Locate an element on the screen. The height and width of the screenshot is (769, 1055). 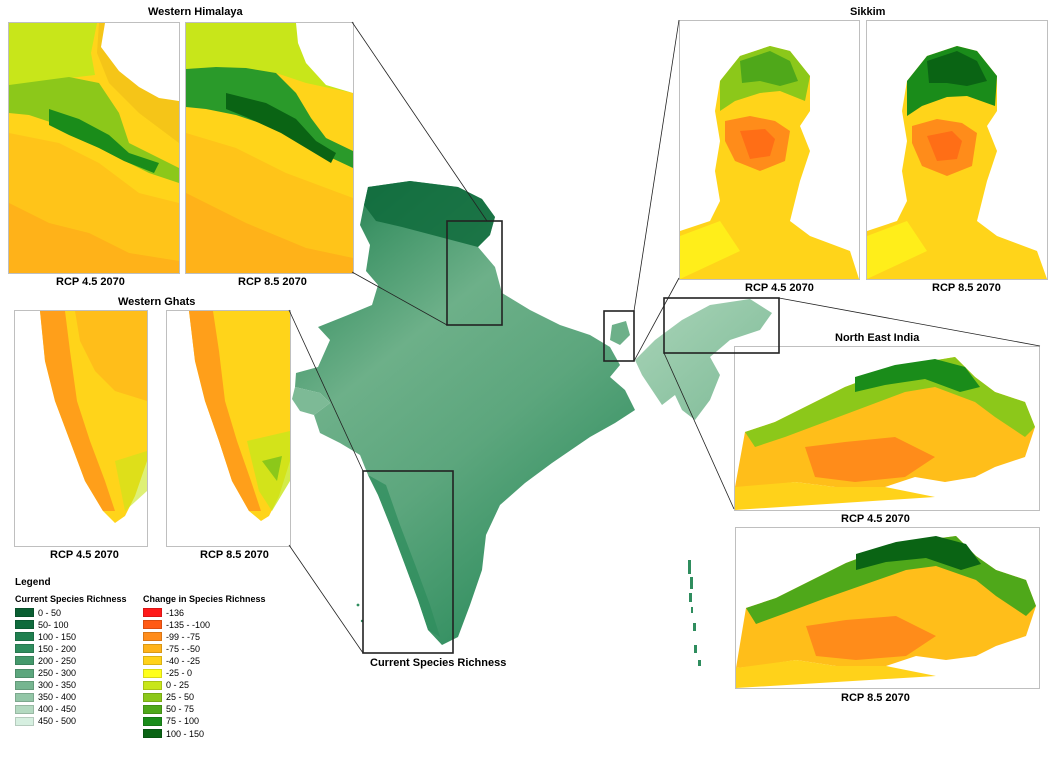
change-legend-item: 25 - 50 is located at coordinates (168, 697).